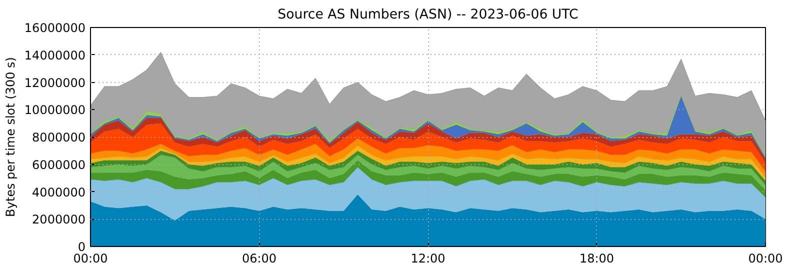 This screenshot has height=268, width=785. I want to click on y-tick-label: 2000000, so click(59, 219).